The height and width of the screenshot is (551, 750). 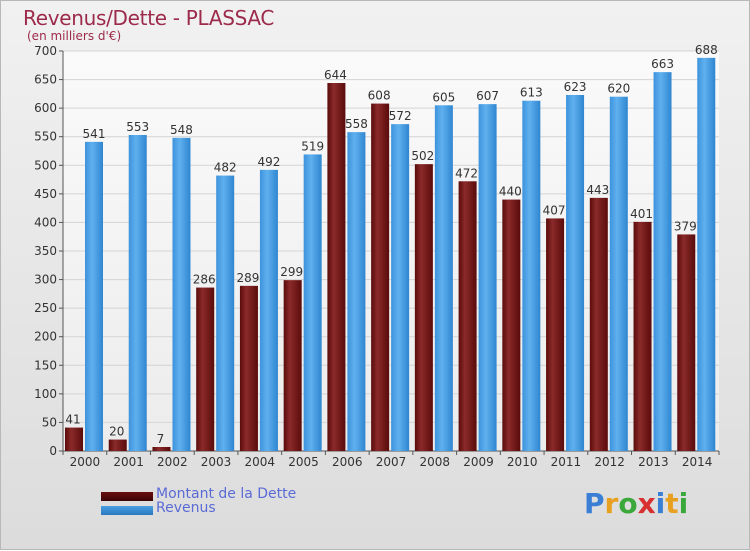 What do you see at coordinates (116, 432) in the screenshot?
I see `data-label-dette: 20` at bounding box center [116, 432].